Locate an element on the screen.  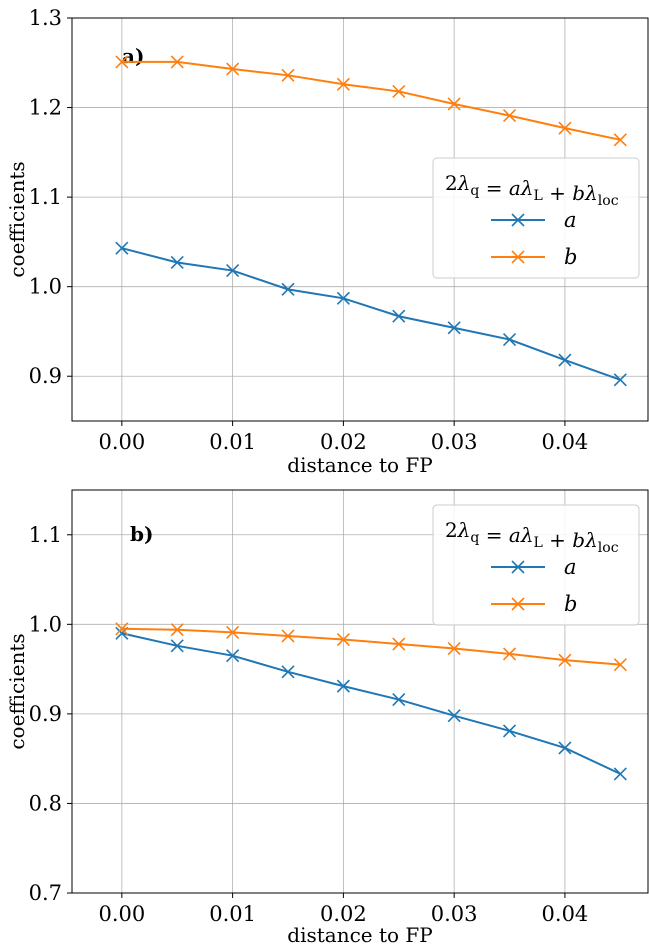
series-line-a is located at coordinates (371, 314).